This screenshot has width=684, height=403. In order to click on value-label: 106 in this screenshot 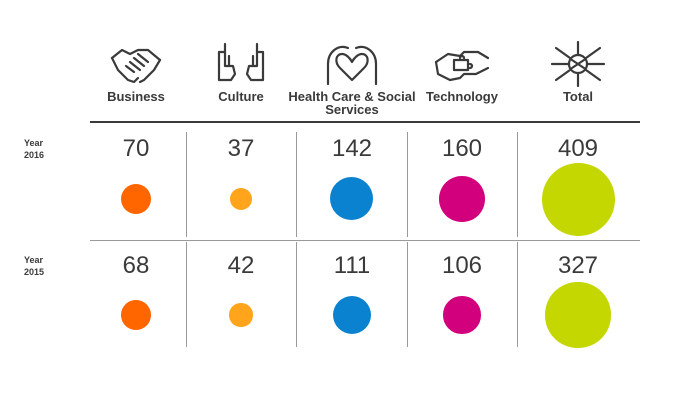, I will do `click(462, 265)`.